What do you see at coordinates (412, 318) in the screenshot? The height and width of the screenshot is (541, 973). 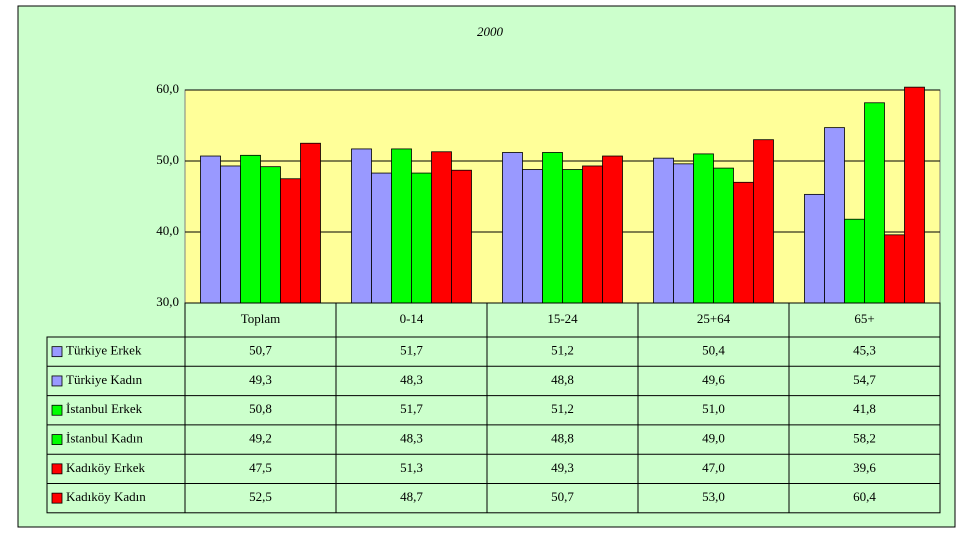 I see `category-label: 0-14` at bounding box center [412, 318].